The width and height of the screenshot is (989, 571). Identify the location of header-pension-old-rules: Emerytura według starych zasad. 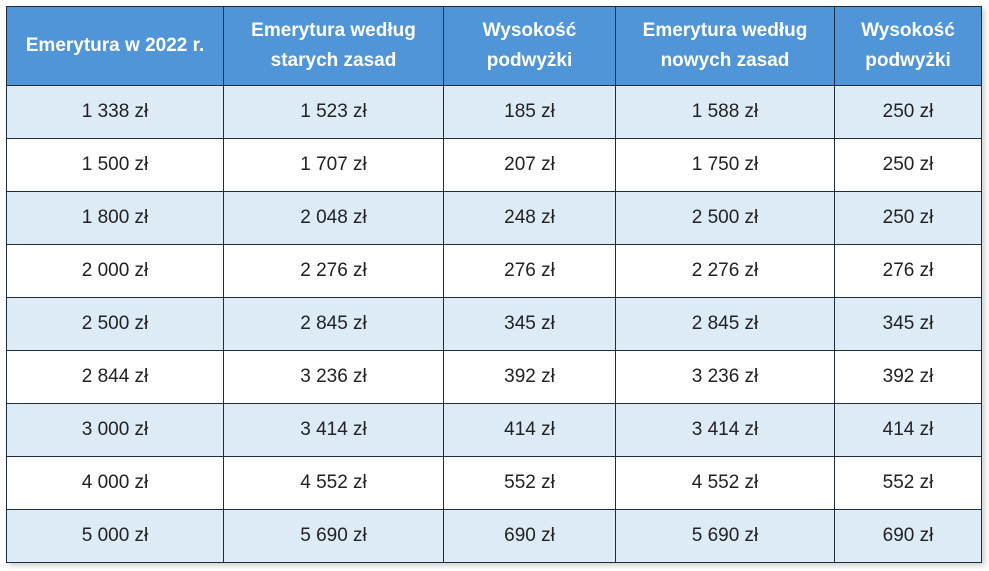
(333, 46).